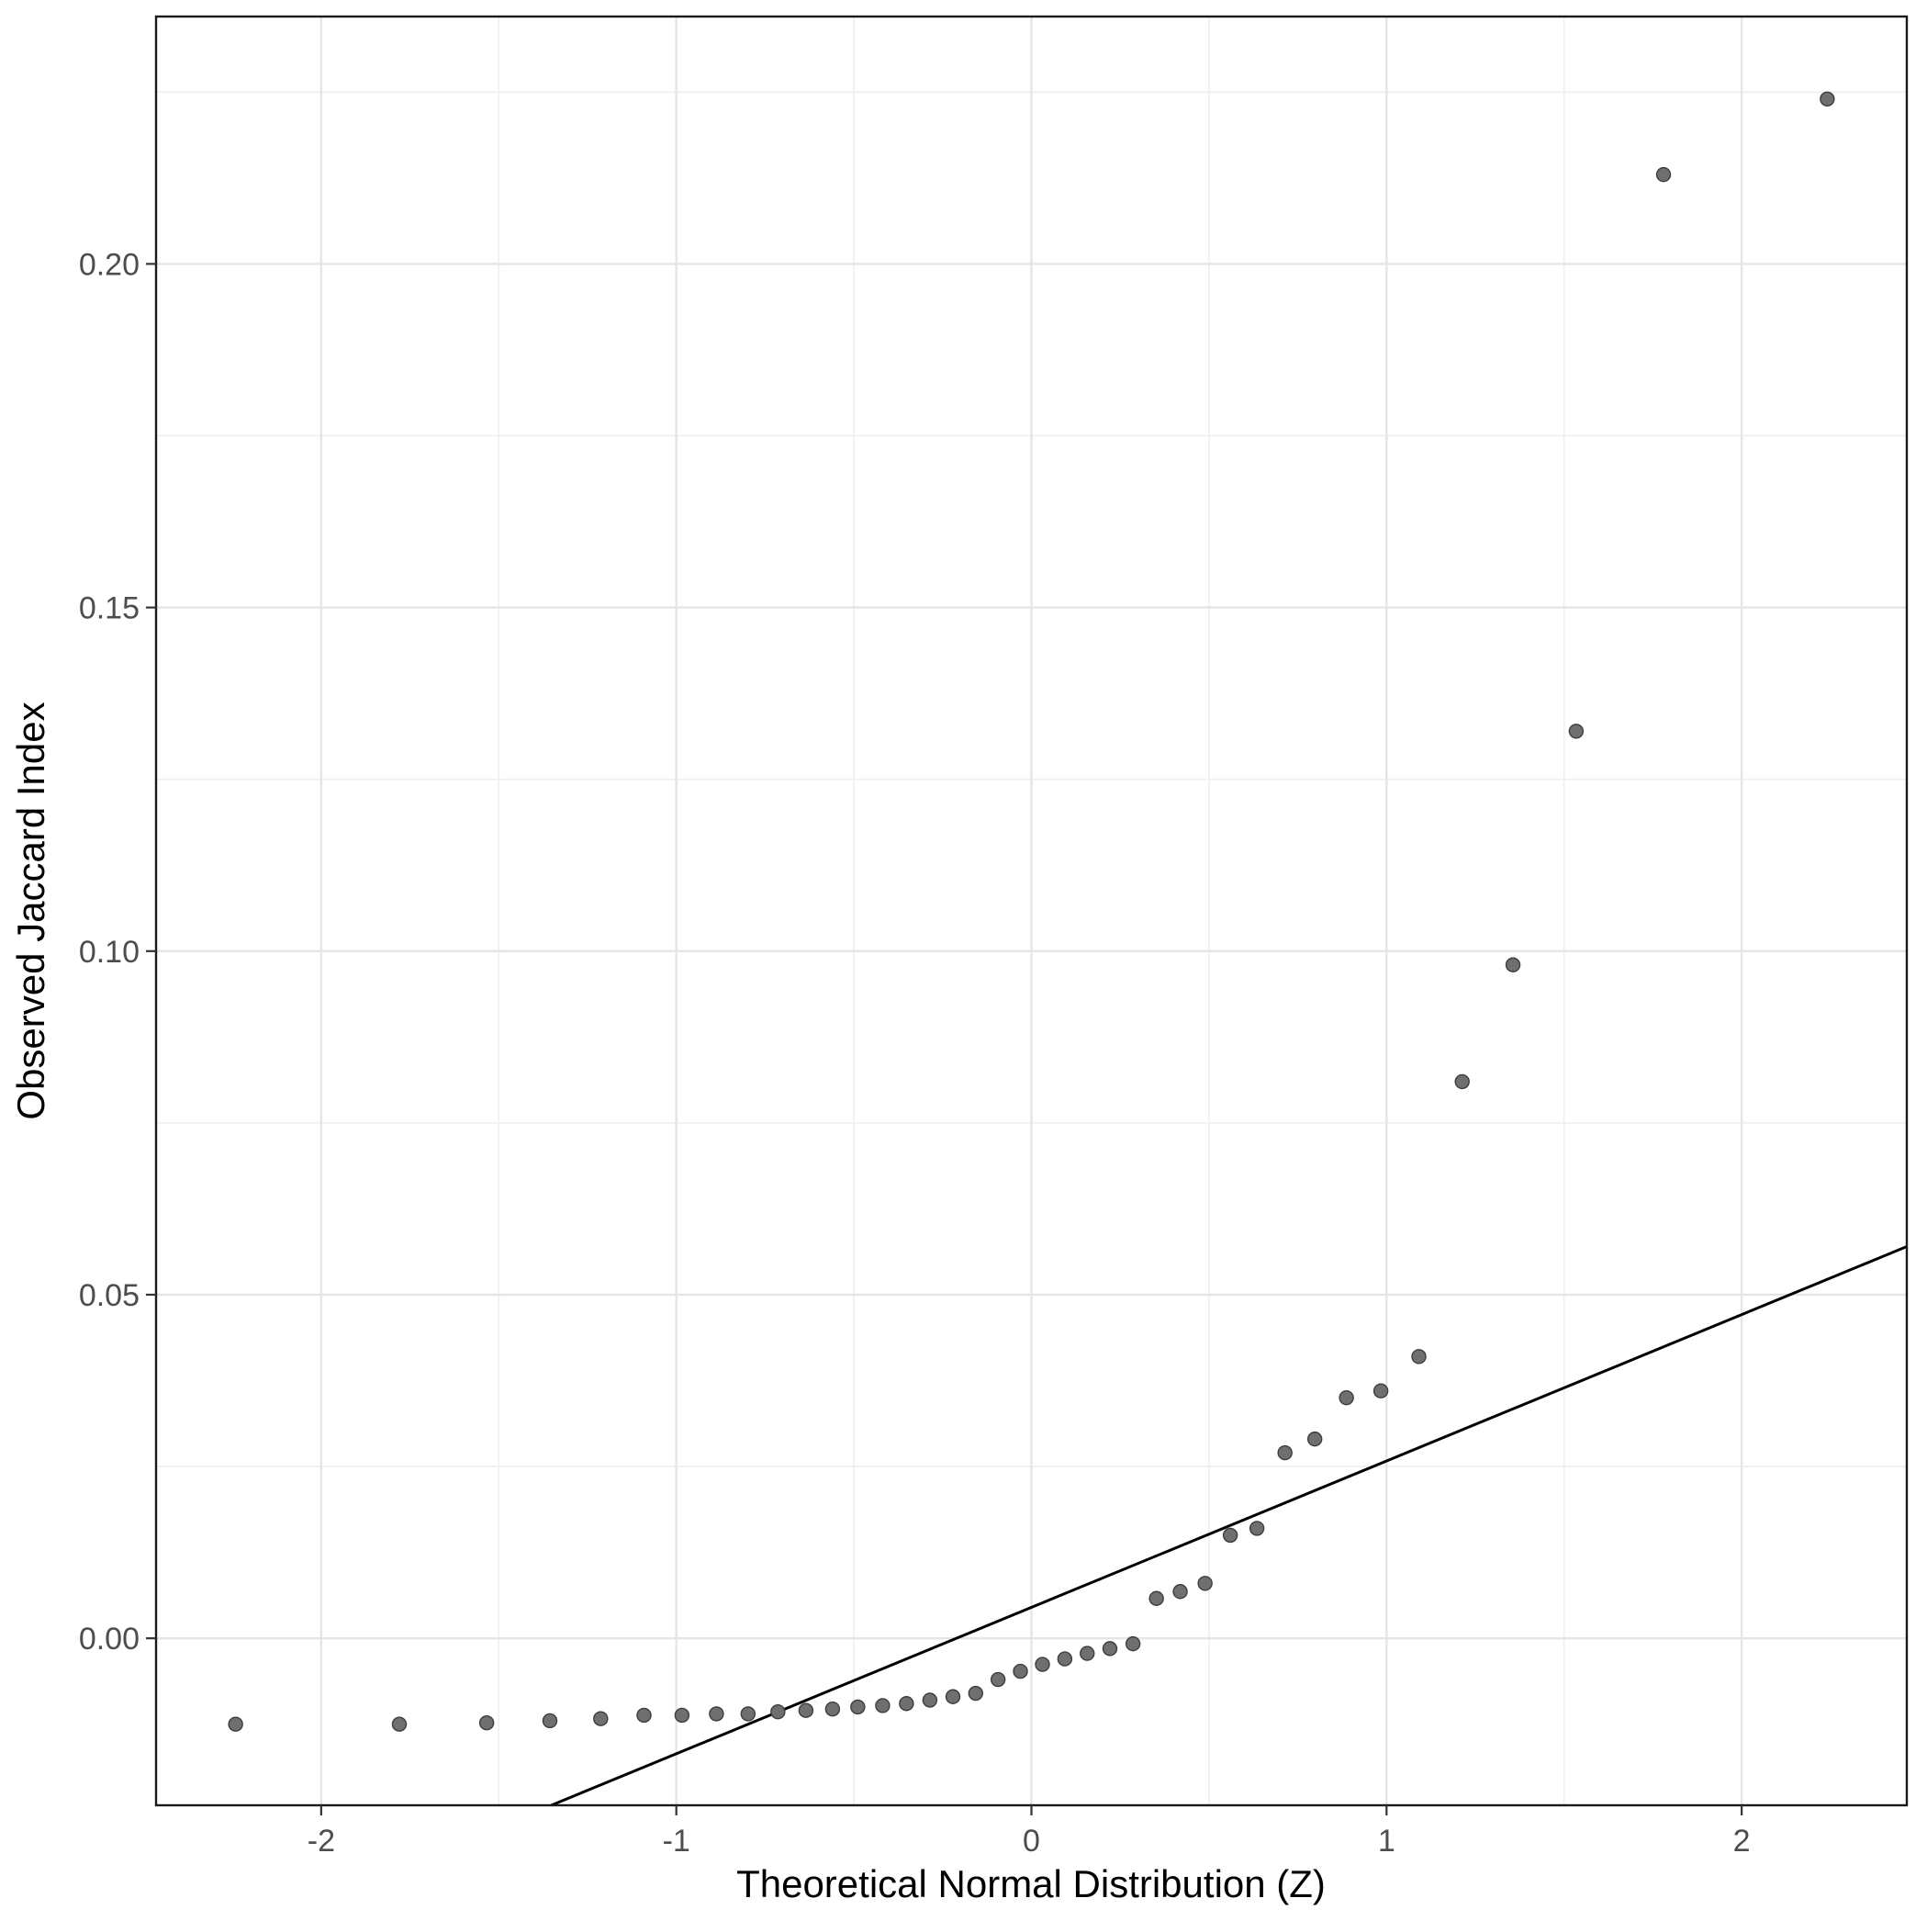  I want to click on x-tick-label: 1, so click(1386, 1841).